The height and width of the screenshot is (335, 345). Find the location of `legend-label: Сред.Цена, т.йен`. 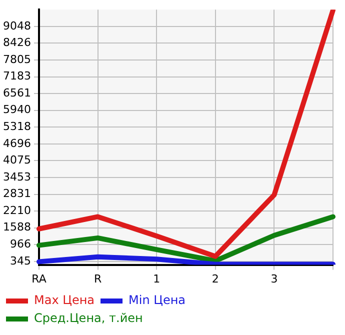

legend-label: Сред.Цена, т.йен is located at coordinates (88, 318).